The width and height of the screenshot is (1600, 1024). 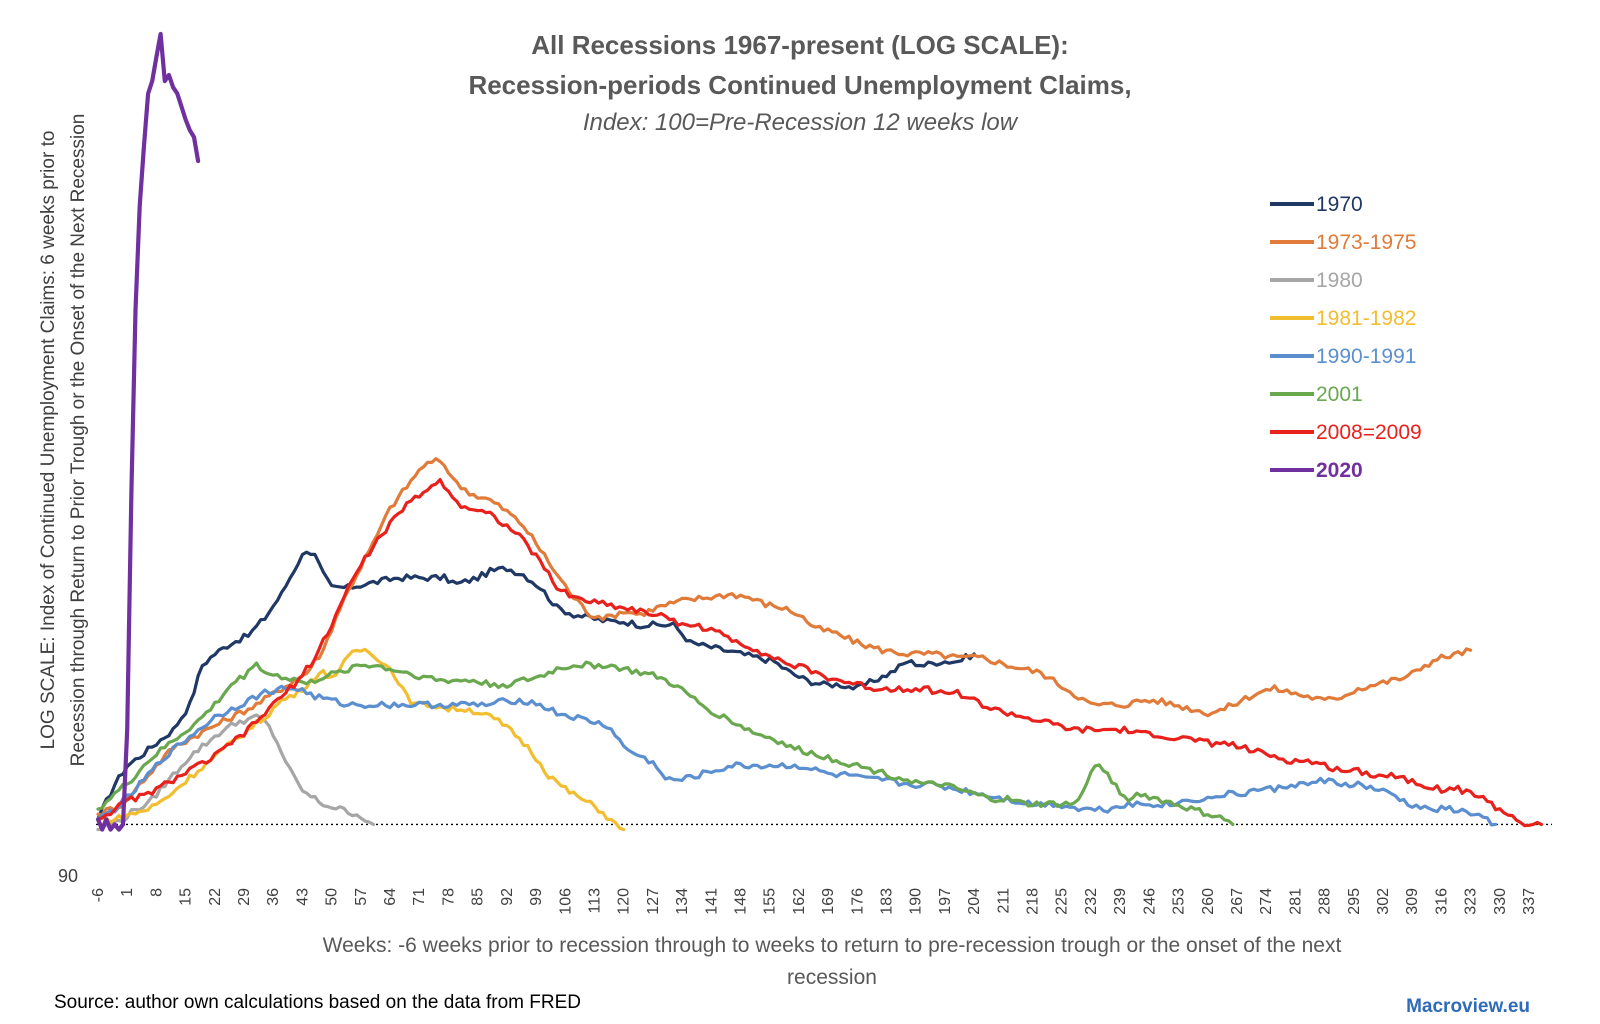 I want to click on x-tick-label: 57, so click(x=361, y=897).